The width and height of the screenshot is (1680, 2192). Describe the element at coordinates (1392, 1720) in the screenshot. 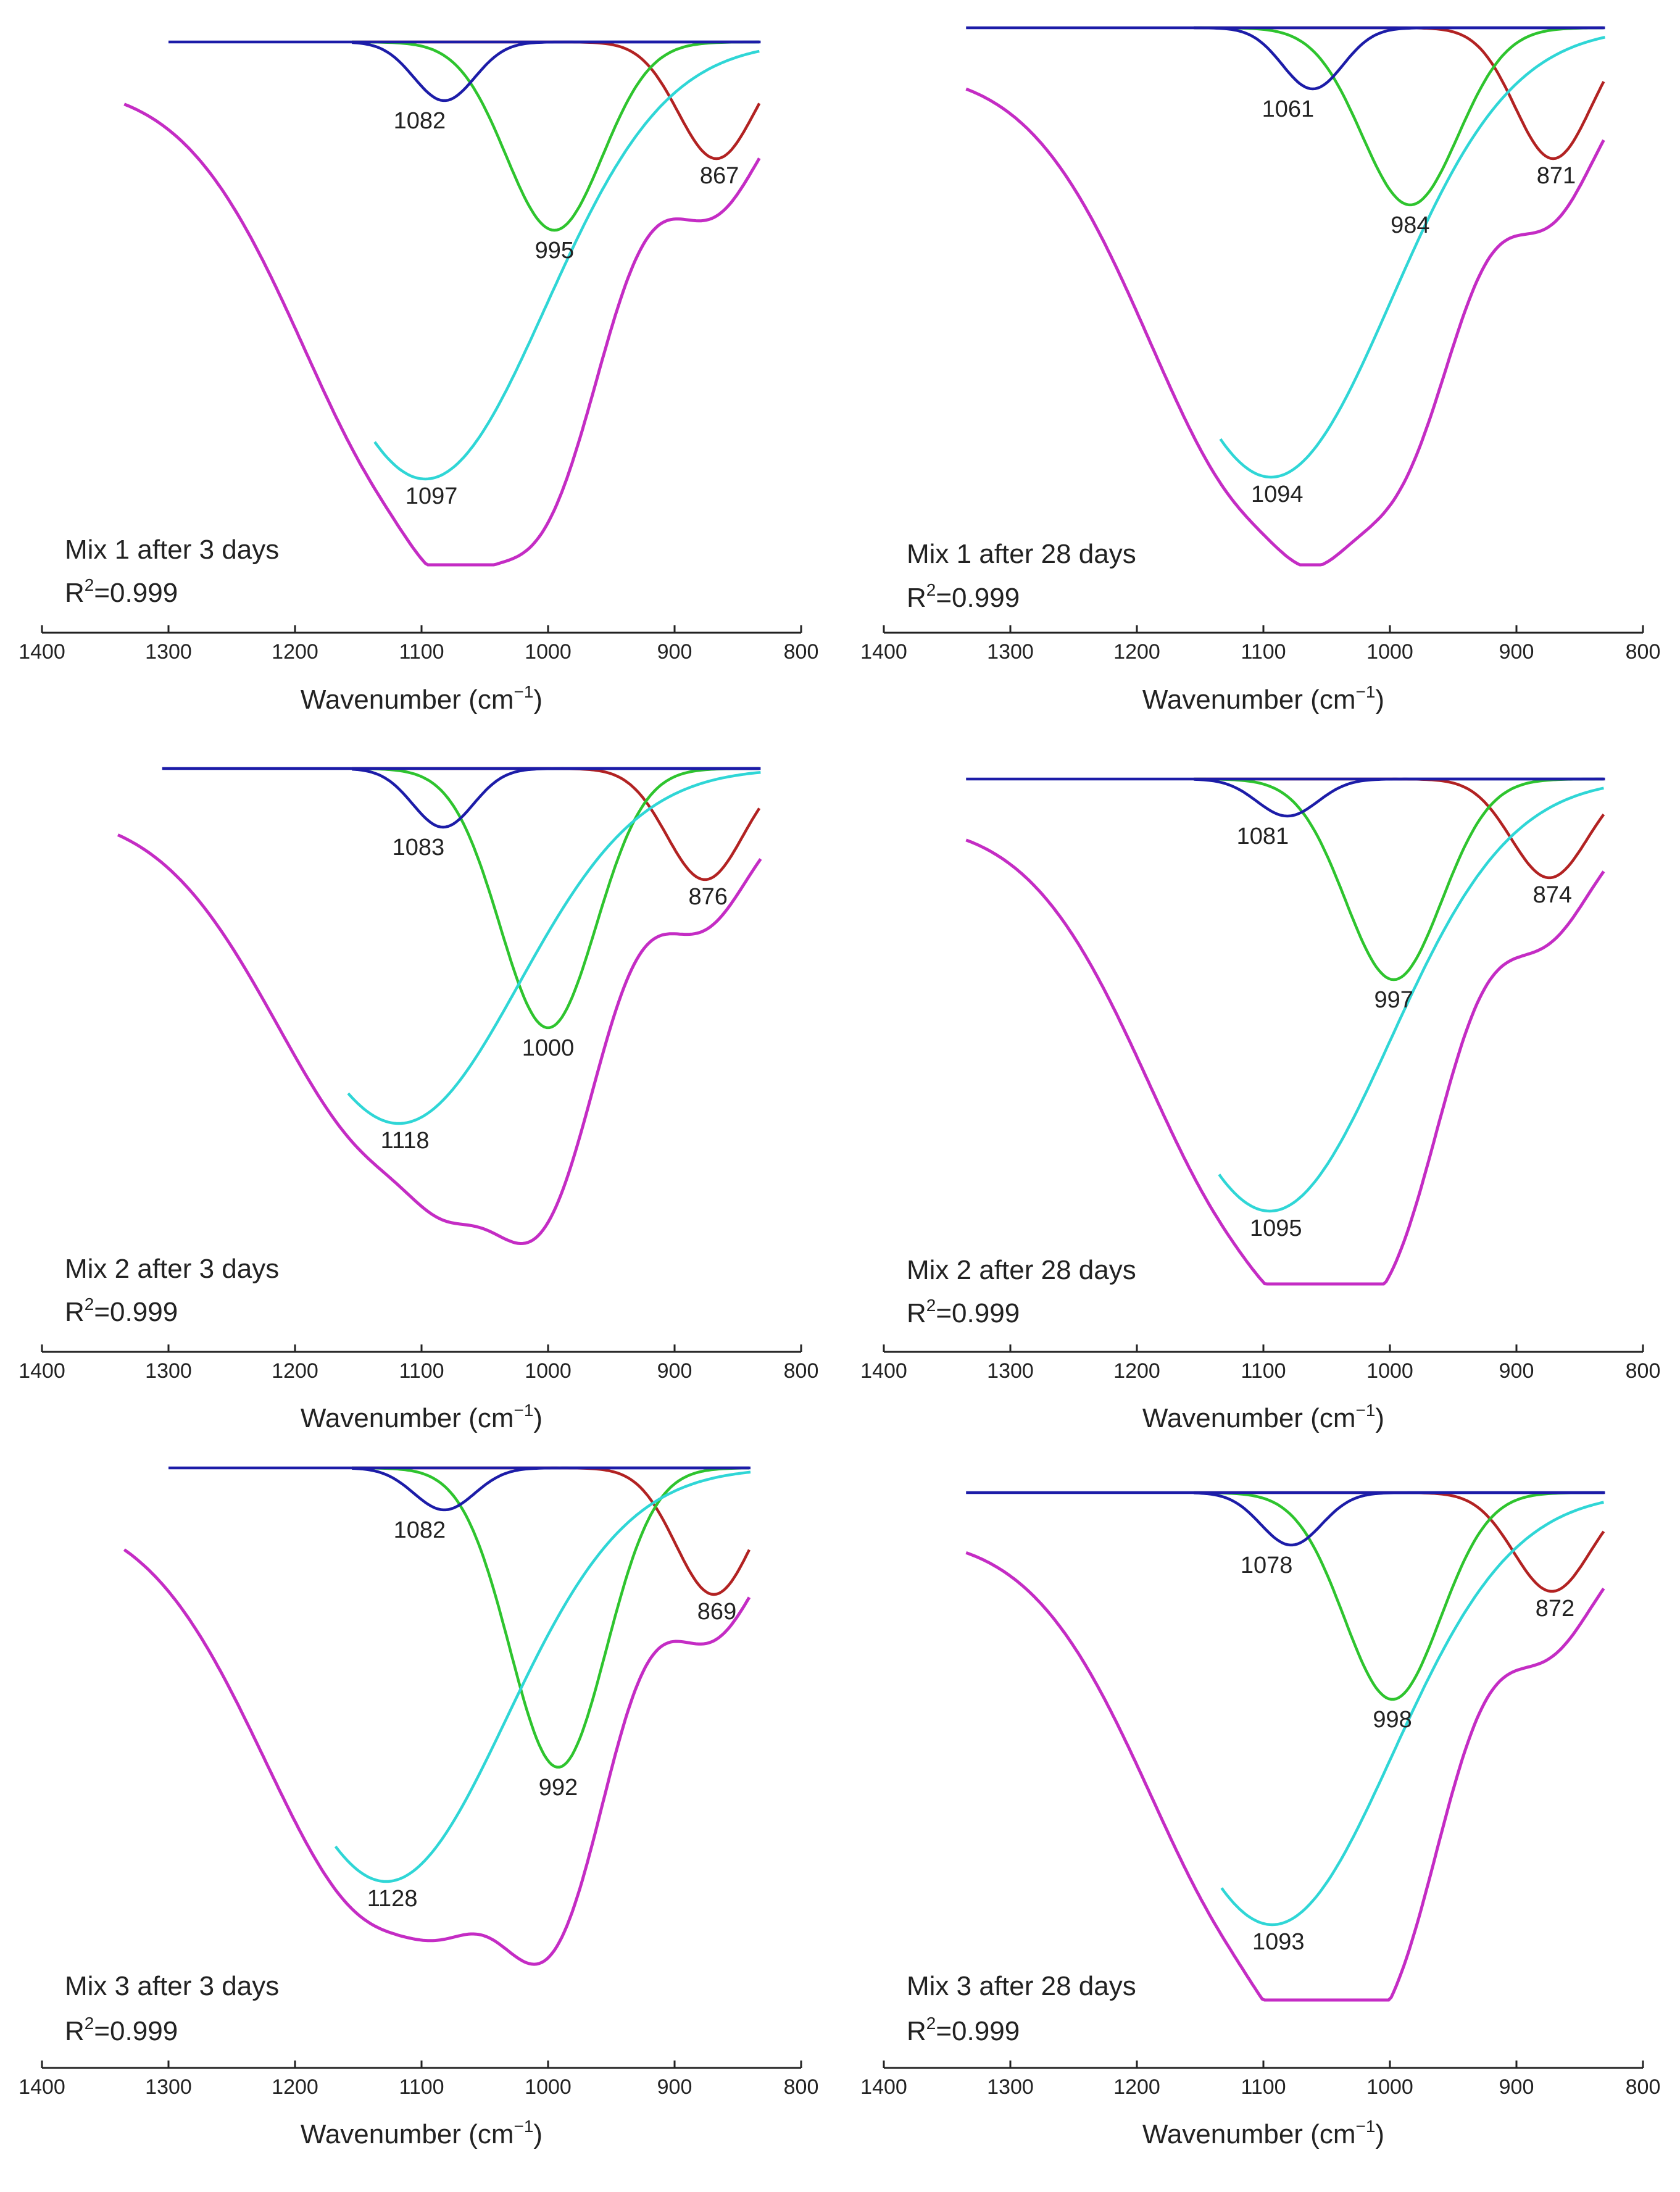

I see `peak-label-998: 998` at that location.